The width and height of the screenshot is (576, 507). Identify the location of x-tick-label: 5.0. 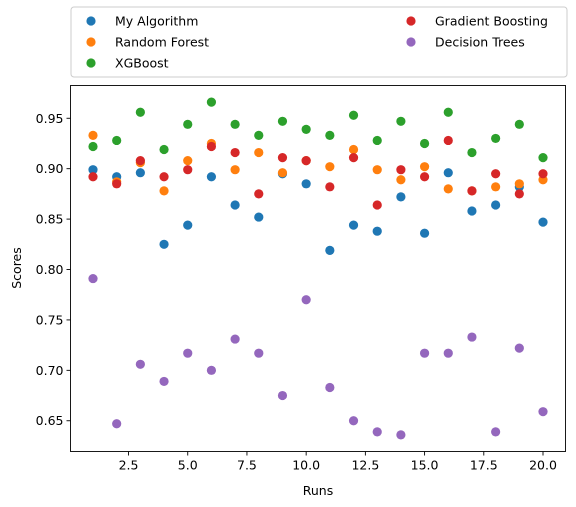
(188, 465).